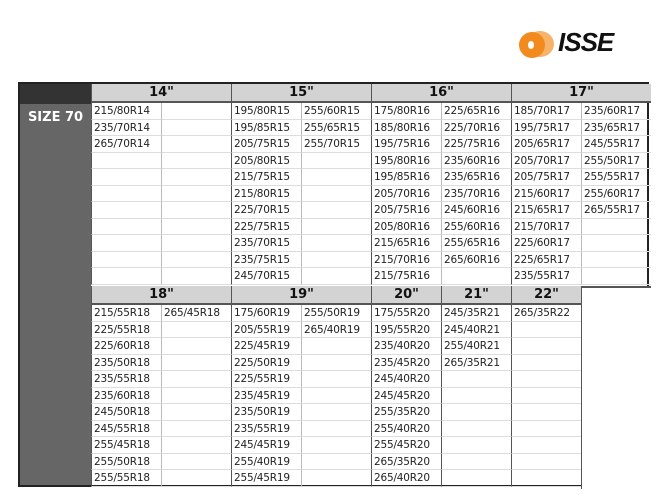  What do you see at coordinates (196, 313) in the screenshot?
I see `tire-size-cell: 265/45R18` at bounding box center [196, 313].